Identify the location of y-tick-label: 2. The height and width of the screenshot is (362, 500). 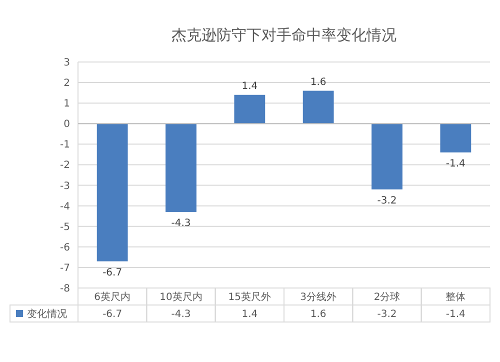
(67, 84).